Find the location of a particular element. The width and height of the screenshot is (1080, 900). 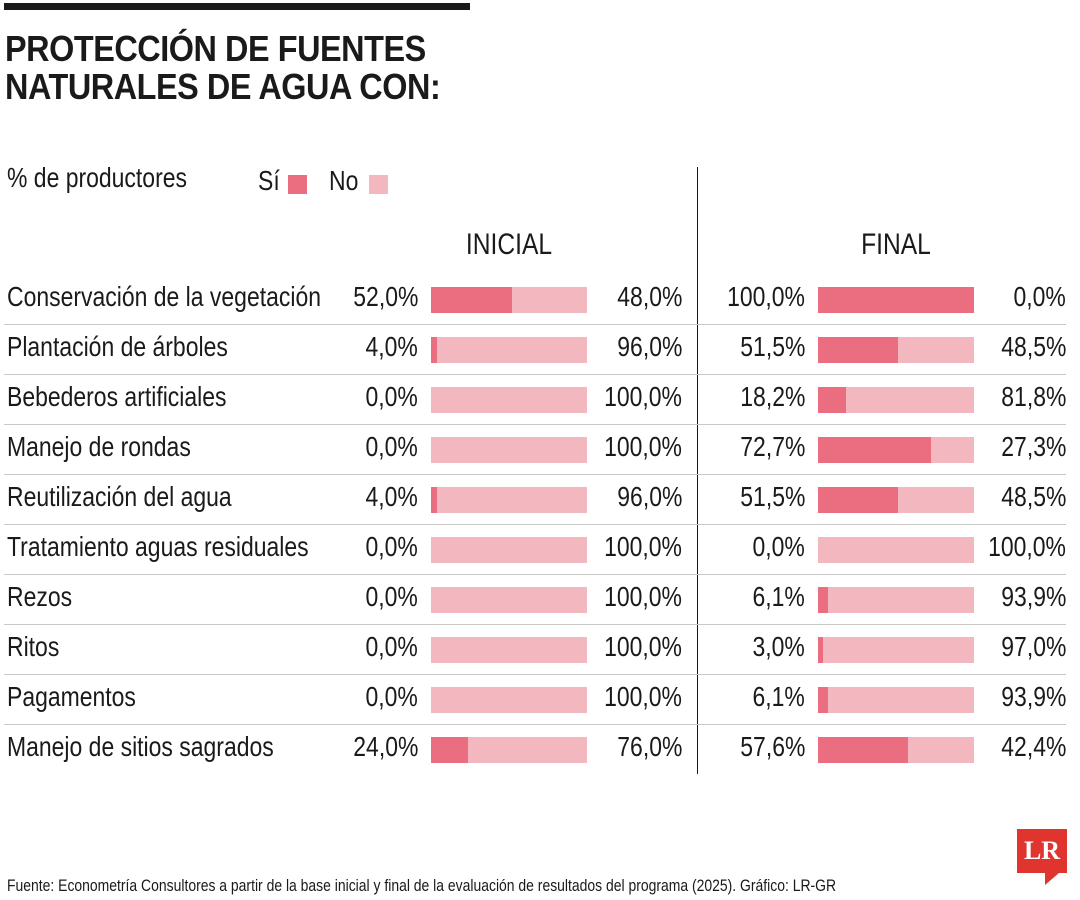

column-header-final: FINAL is located at coordinates (896, 244).